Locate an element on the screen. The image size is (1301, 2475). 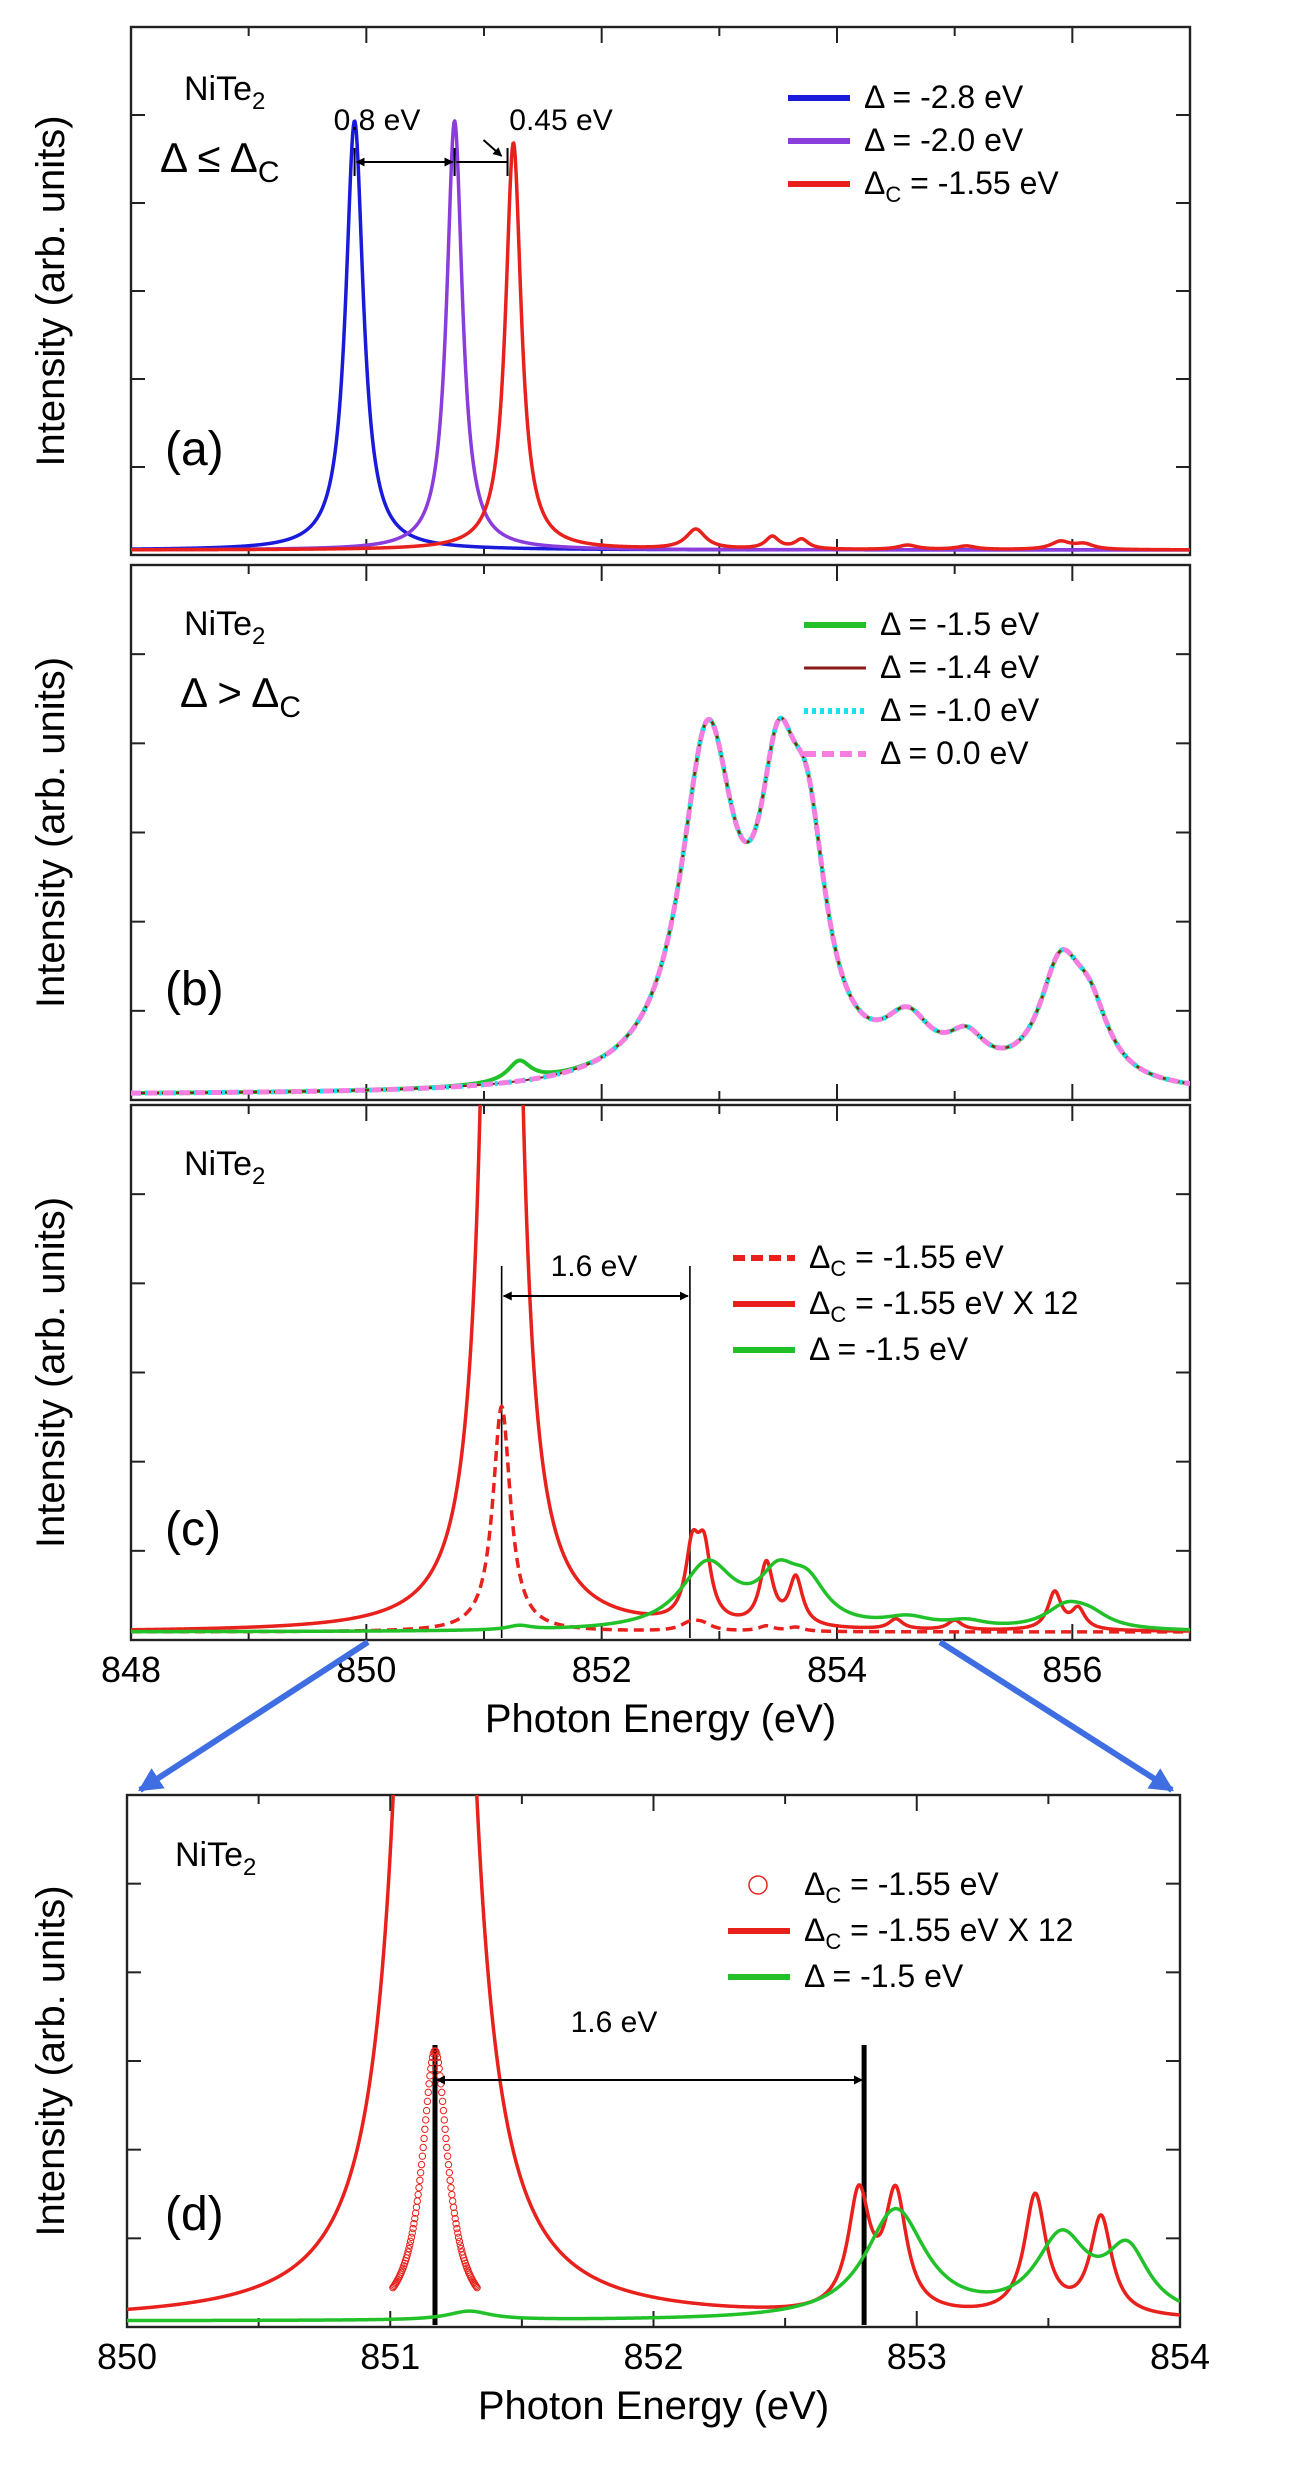
legend-swatch is located at coordinates (758, 1885).